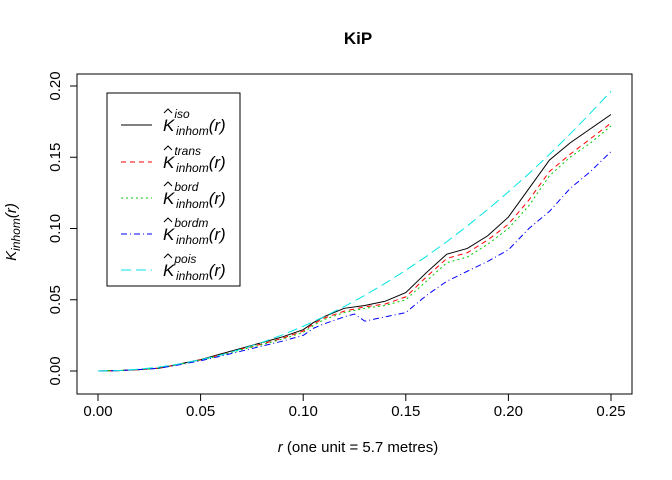  Describe the element at coordinates (55, 85) in the screenshot. I see `y-tick-label: 0.20` at that location.